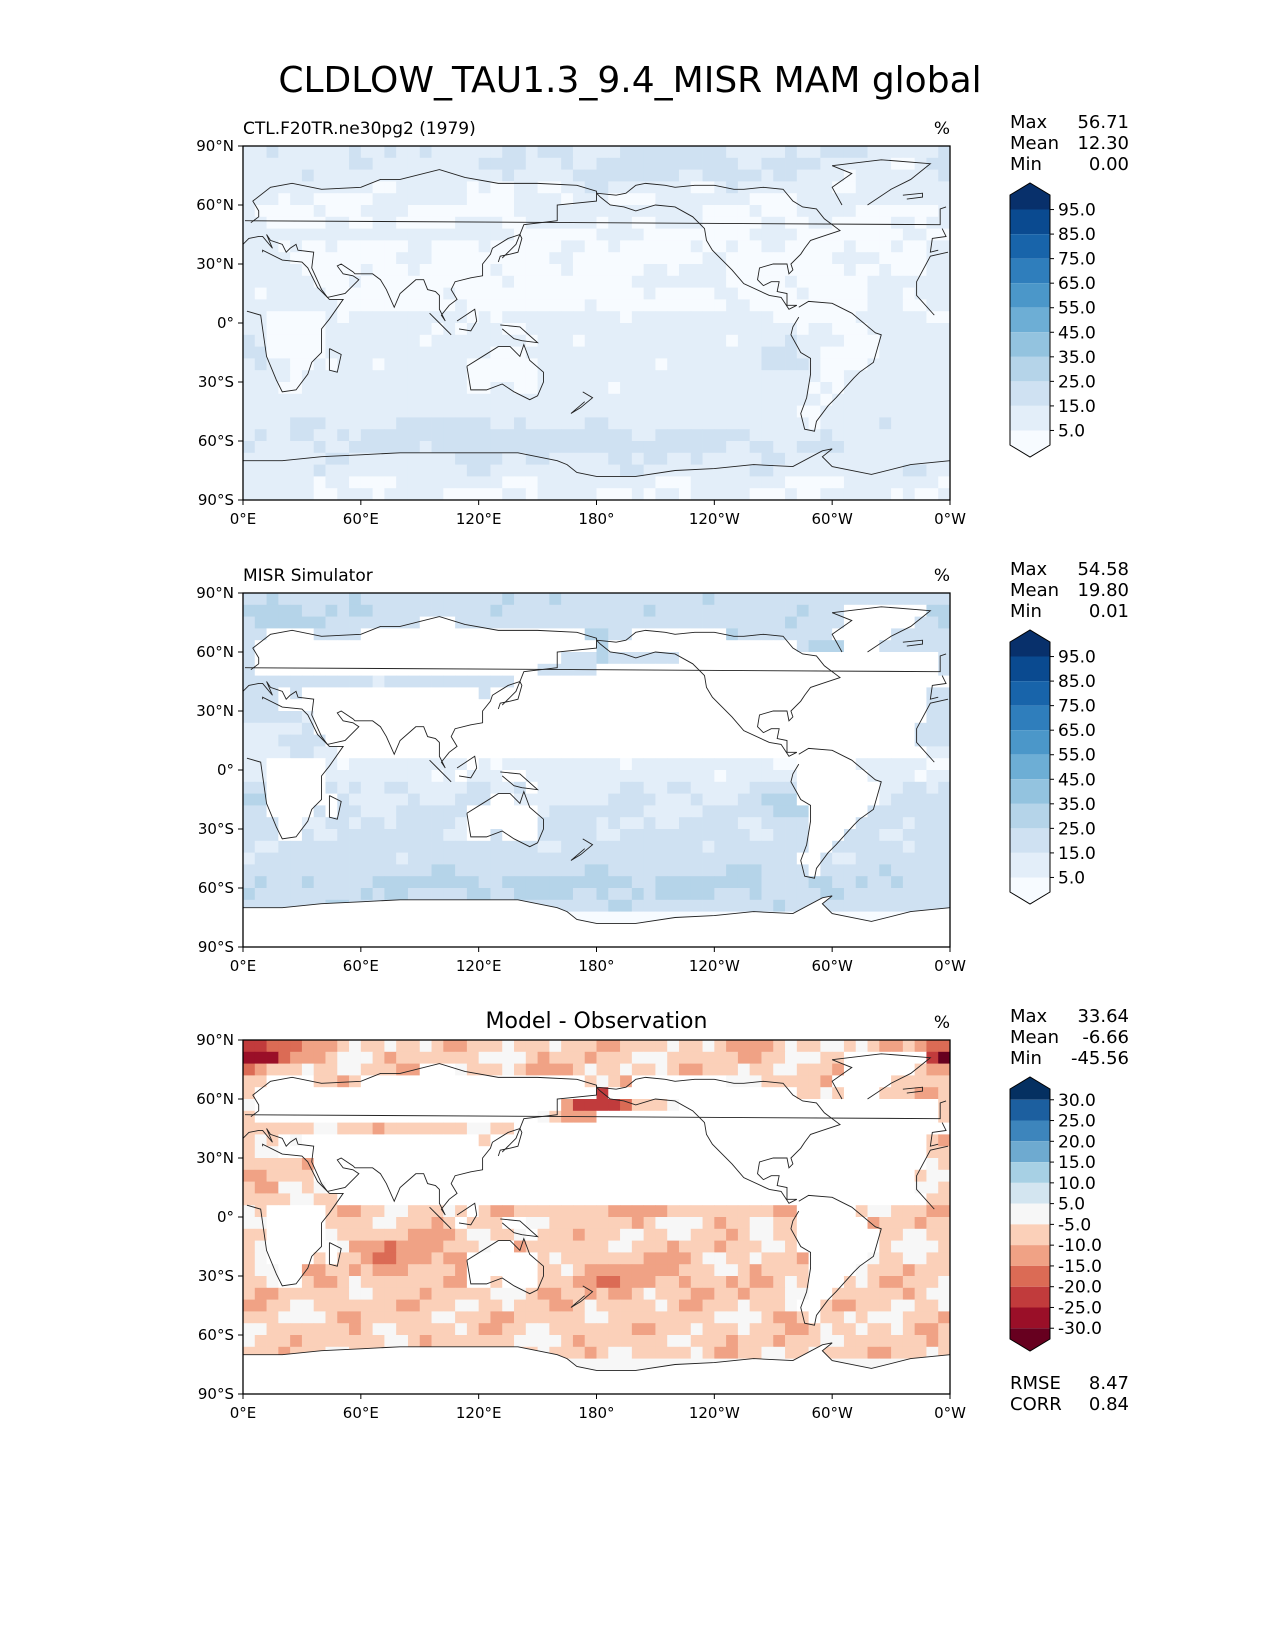  Describe the element at coordinates (335, 360) in the screenshot. I see `coastline` at that location.